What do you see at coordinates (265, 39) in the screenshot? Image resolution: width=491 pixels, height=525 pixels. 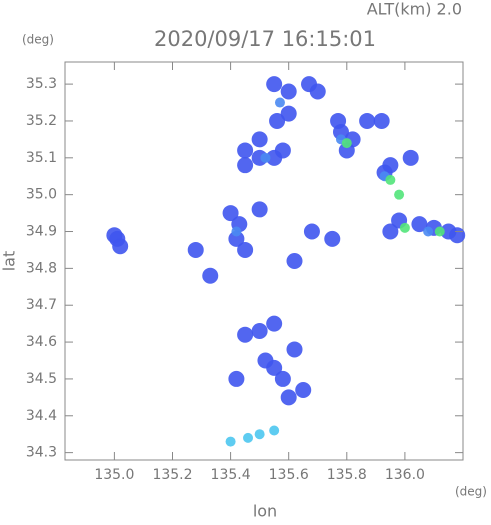 I see `chart-title: 2020/09/17 16:15:01` at bounding box center [265, 39].